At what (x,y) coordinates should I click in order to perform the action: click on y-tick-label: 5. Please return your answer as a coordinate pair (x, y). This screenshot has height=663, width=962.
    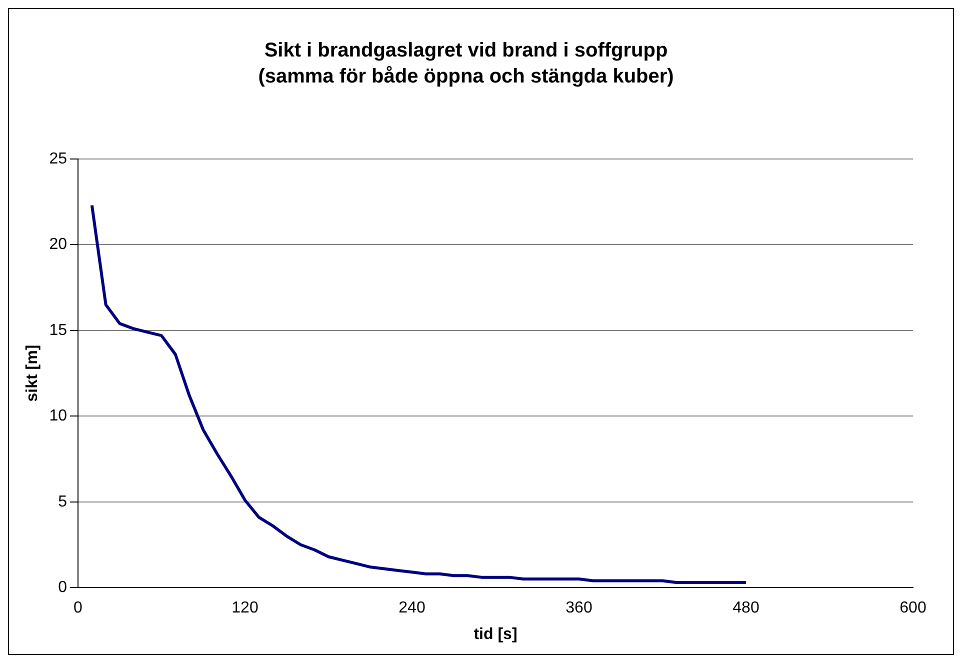
    Looking at the image, I should click on (63, 501).